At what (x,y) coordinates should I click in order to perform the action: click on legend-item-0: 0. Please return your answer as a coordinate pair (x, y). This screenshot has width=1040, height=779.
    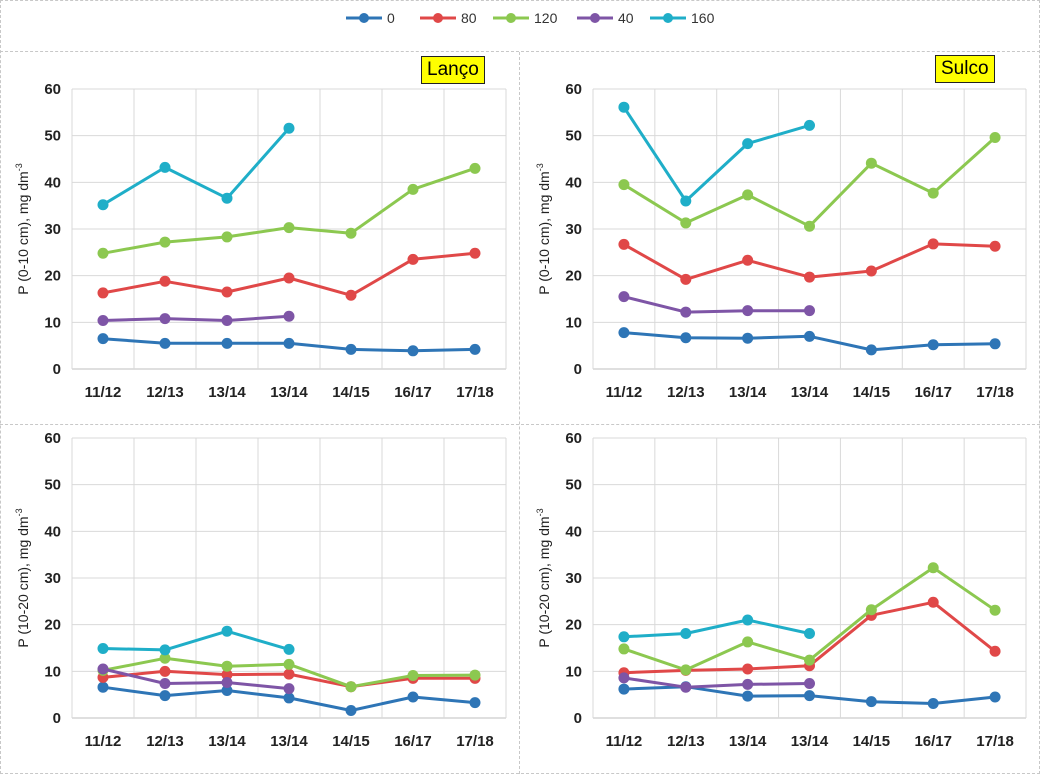
    Looking at the image, I should click on (370, 18).